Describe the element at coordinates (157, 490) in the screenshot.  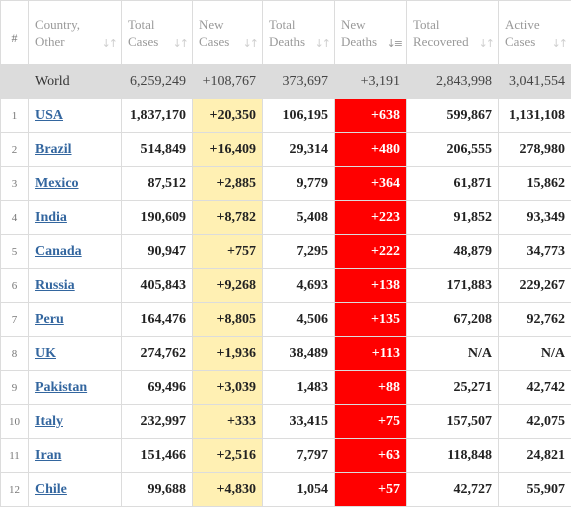
I see `total-cases-cell: 99,688` at that location.